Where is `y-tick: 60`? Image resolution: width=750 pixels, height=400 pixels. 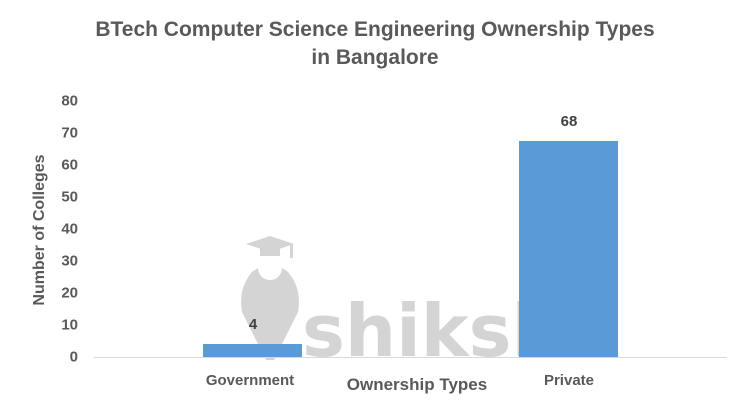
y-tick: 60 is located at coordinates (69, 165).